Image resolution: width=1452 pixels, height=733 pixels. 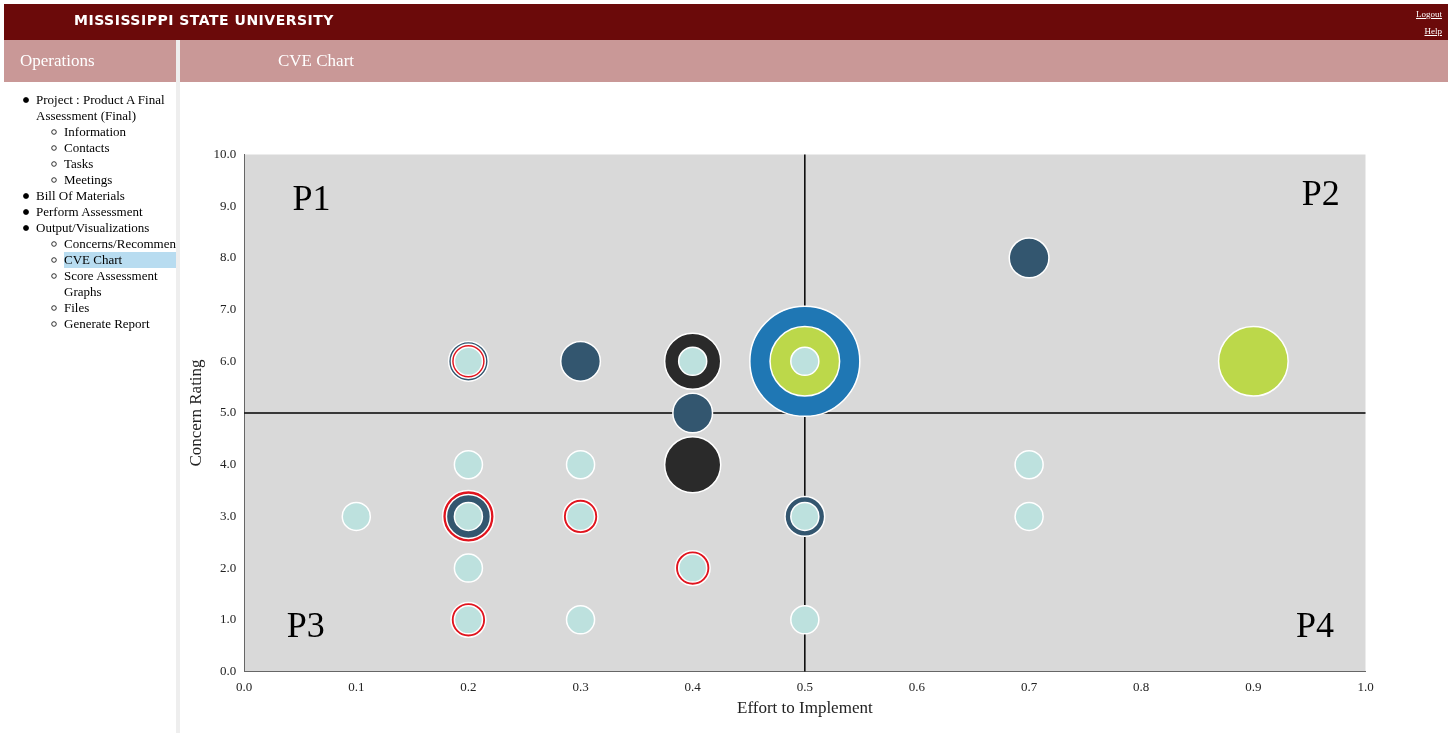 What do you see at coordinates (228, 619) in the screenshot?
I see `y-tick-label: 1.0` at bounding box center [228, 619].